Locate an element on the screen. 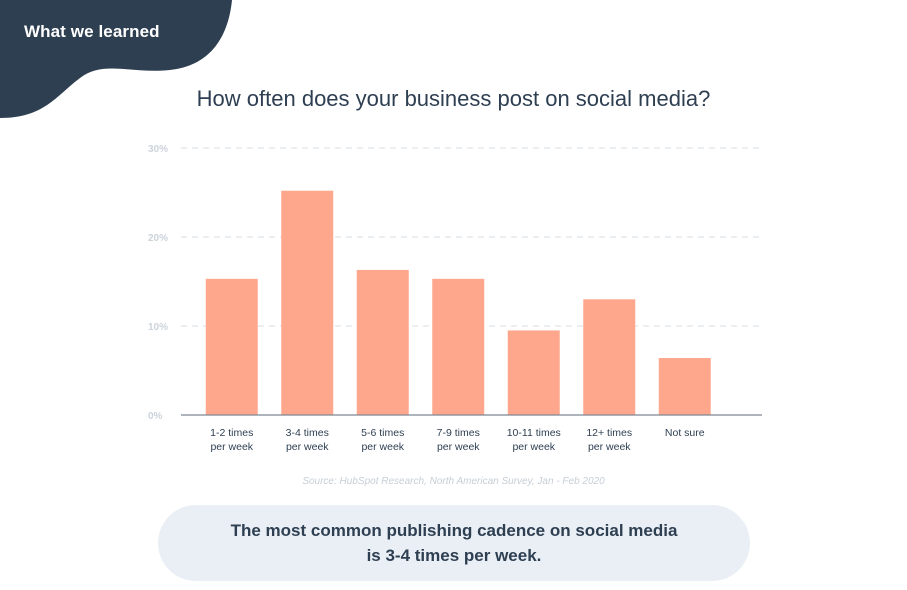 The height and width of the screenshot is (590, 907). y-tick-label: 0% is located at coordinates (155, 416).